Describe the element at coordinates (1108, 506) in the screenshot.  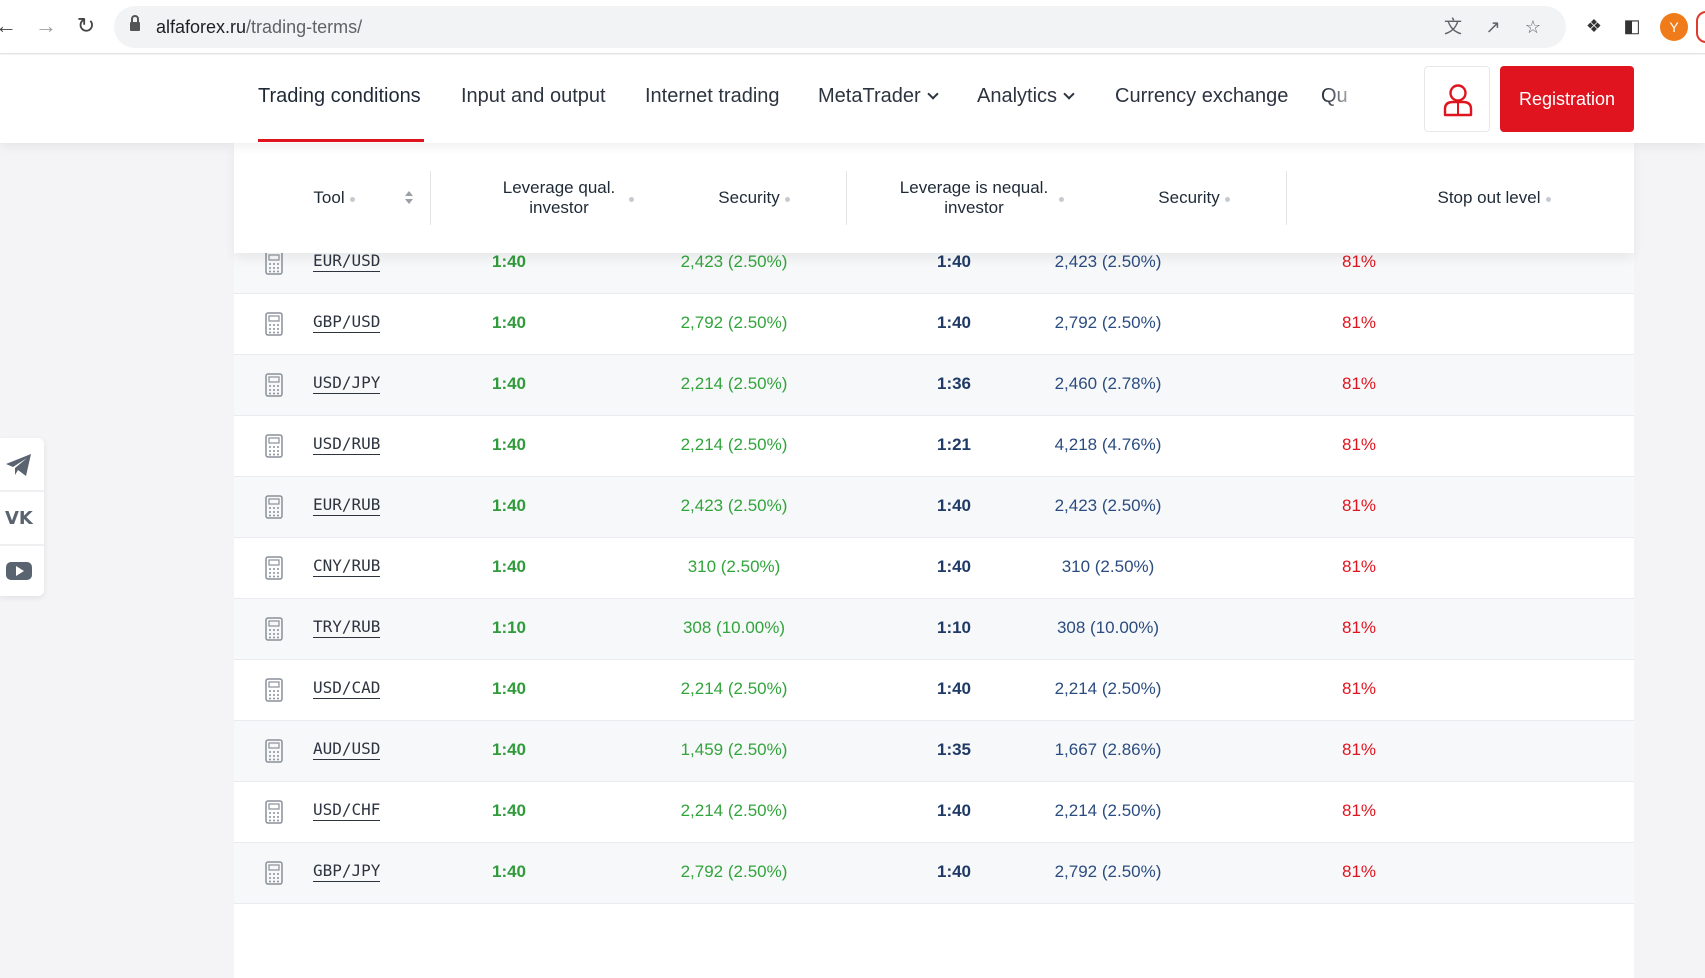
I see `security-nequal-value: 2,423 (2.50%)` at that location.